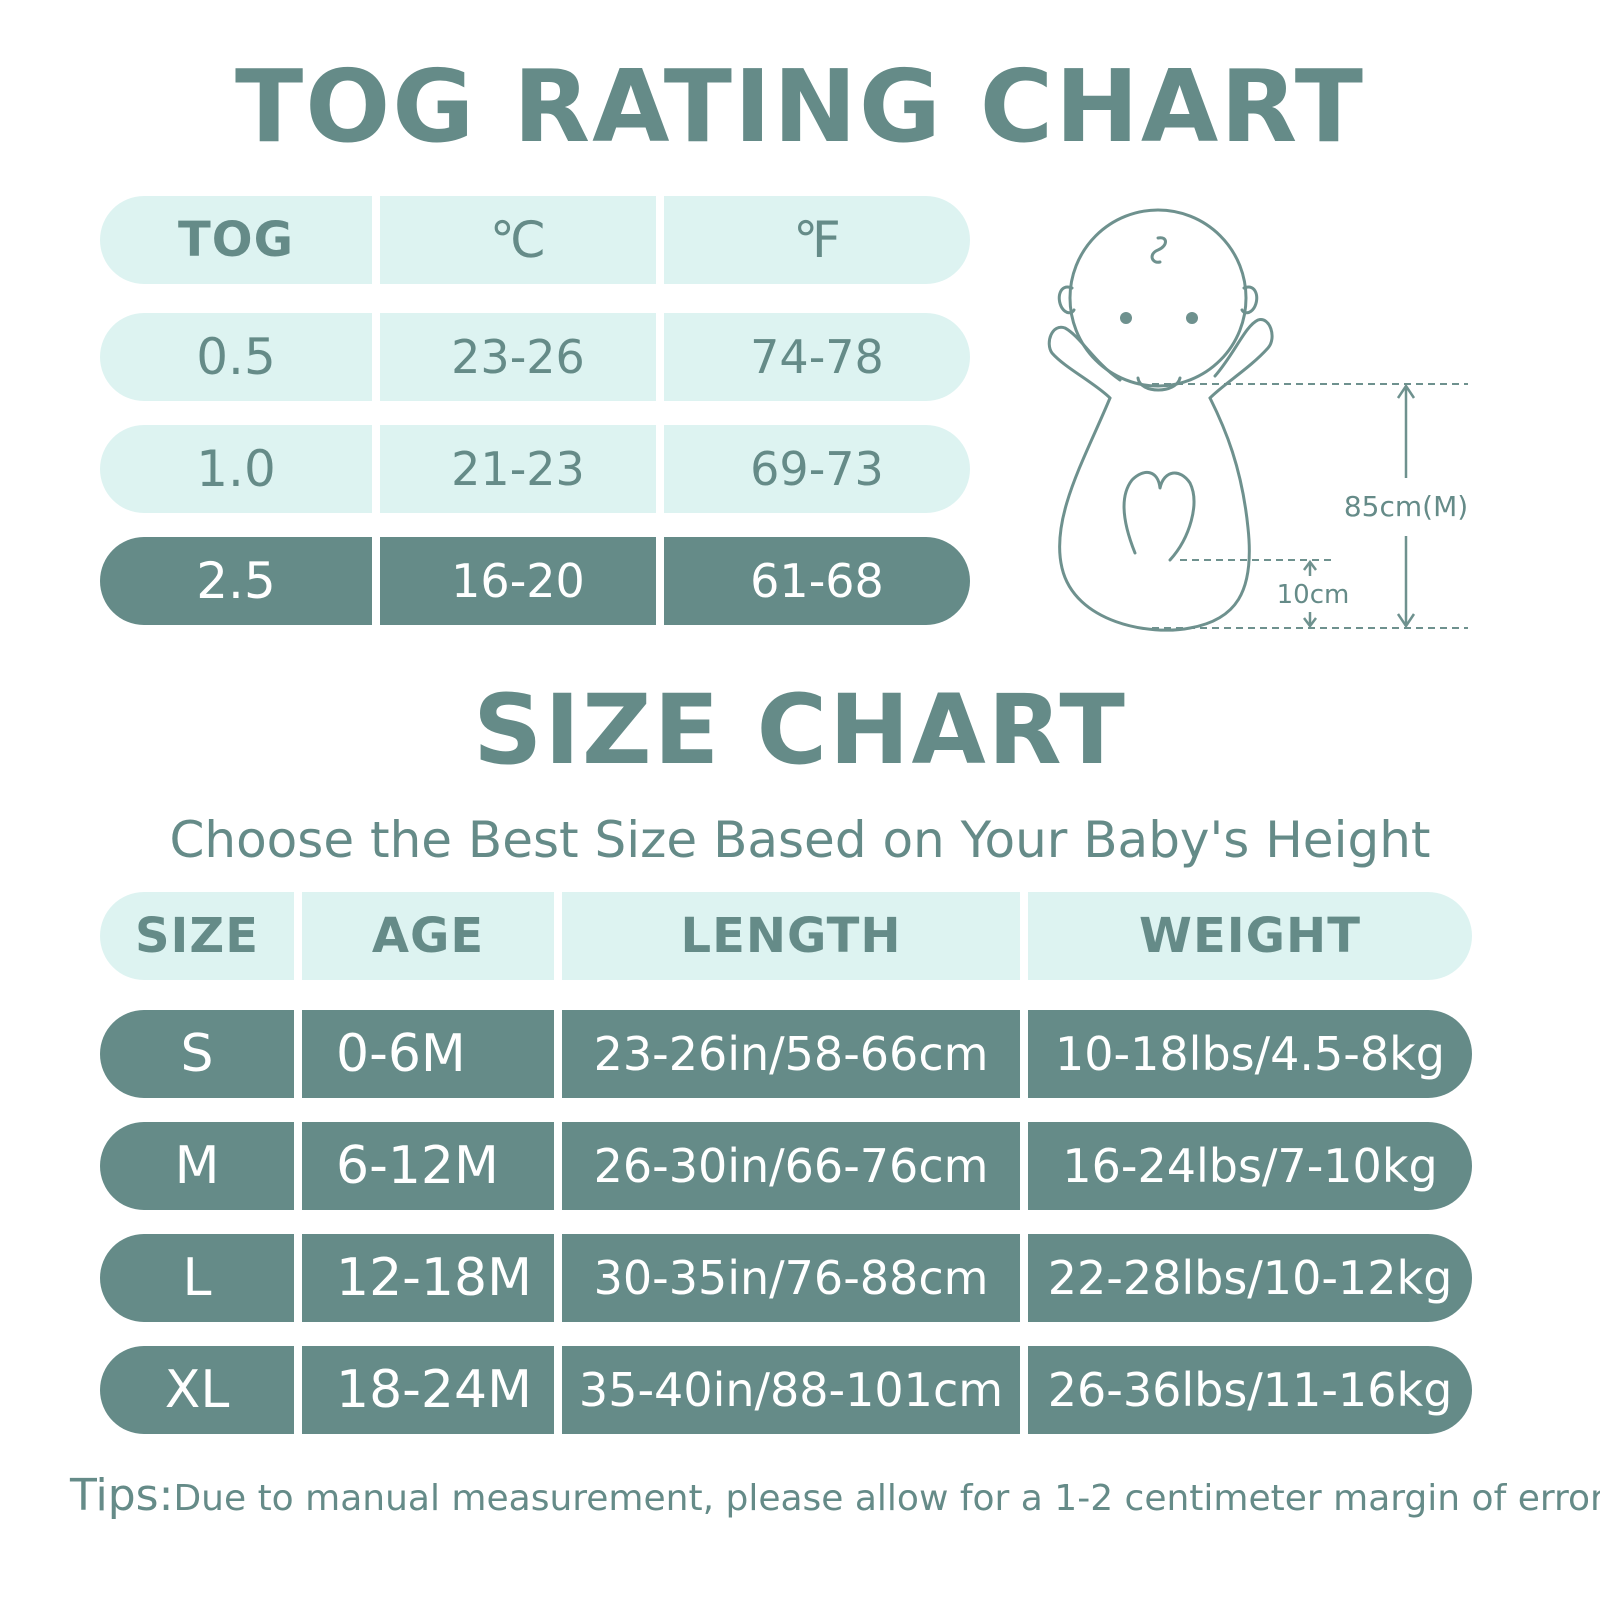  Describe the element at coordinates (1250, 1390) in the screenshot. I see `weight-value: 26-36lbs/11-16kg` at that location.